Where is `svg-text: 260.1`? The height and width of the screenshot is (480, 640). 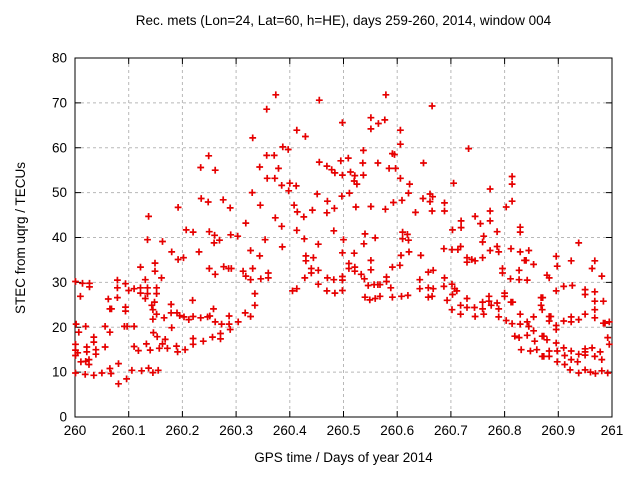 svg-text: 260.1 is located at coordinates (129, 430).